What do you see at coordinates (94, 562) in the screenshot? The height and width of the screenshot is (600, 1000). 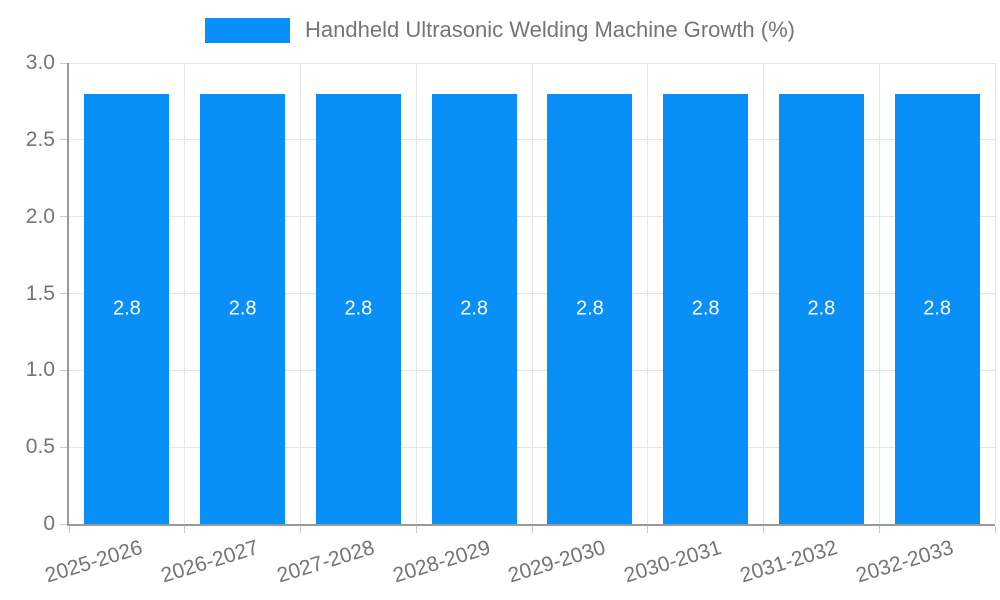 I see `x-tick-label: 2025-2026` at bounding box center [94, 562].